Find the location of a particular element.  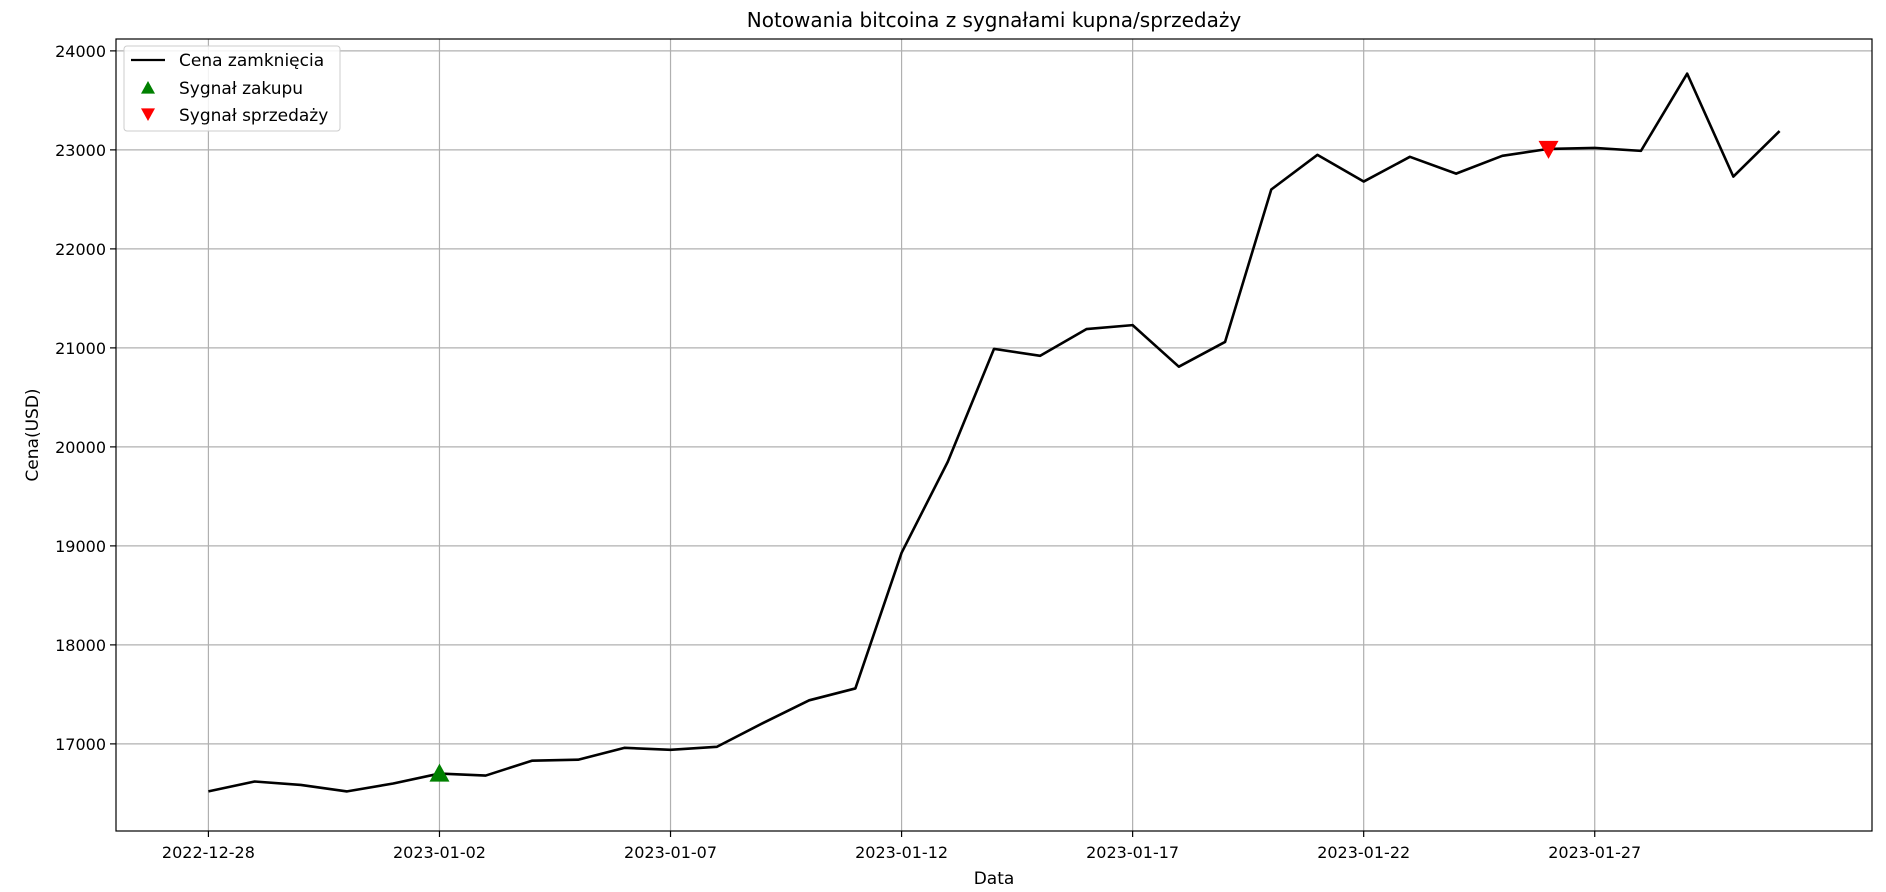

legend-label-sell-signal: Sygnał sprzedaży is located at coordinates (253, 116).